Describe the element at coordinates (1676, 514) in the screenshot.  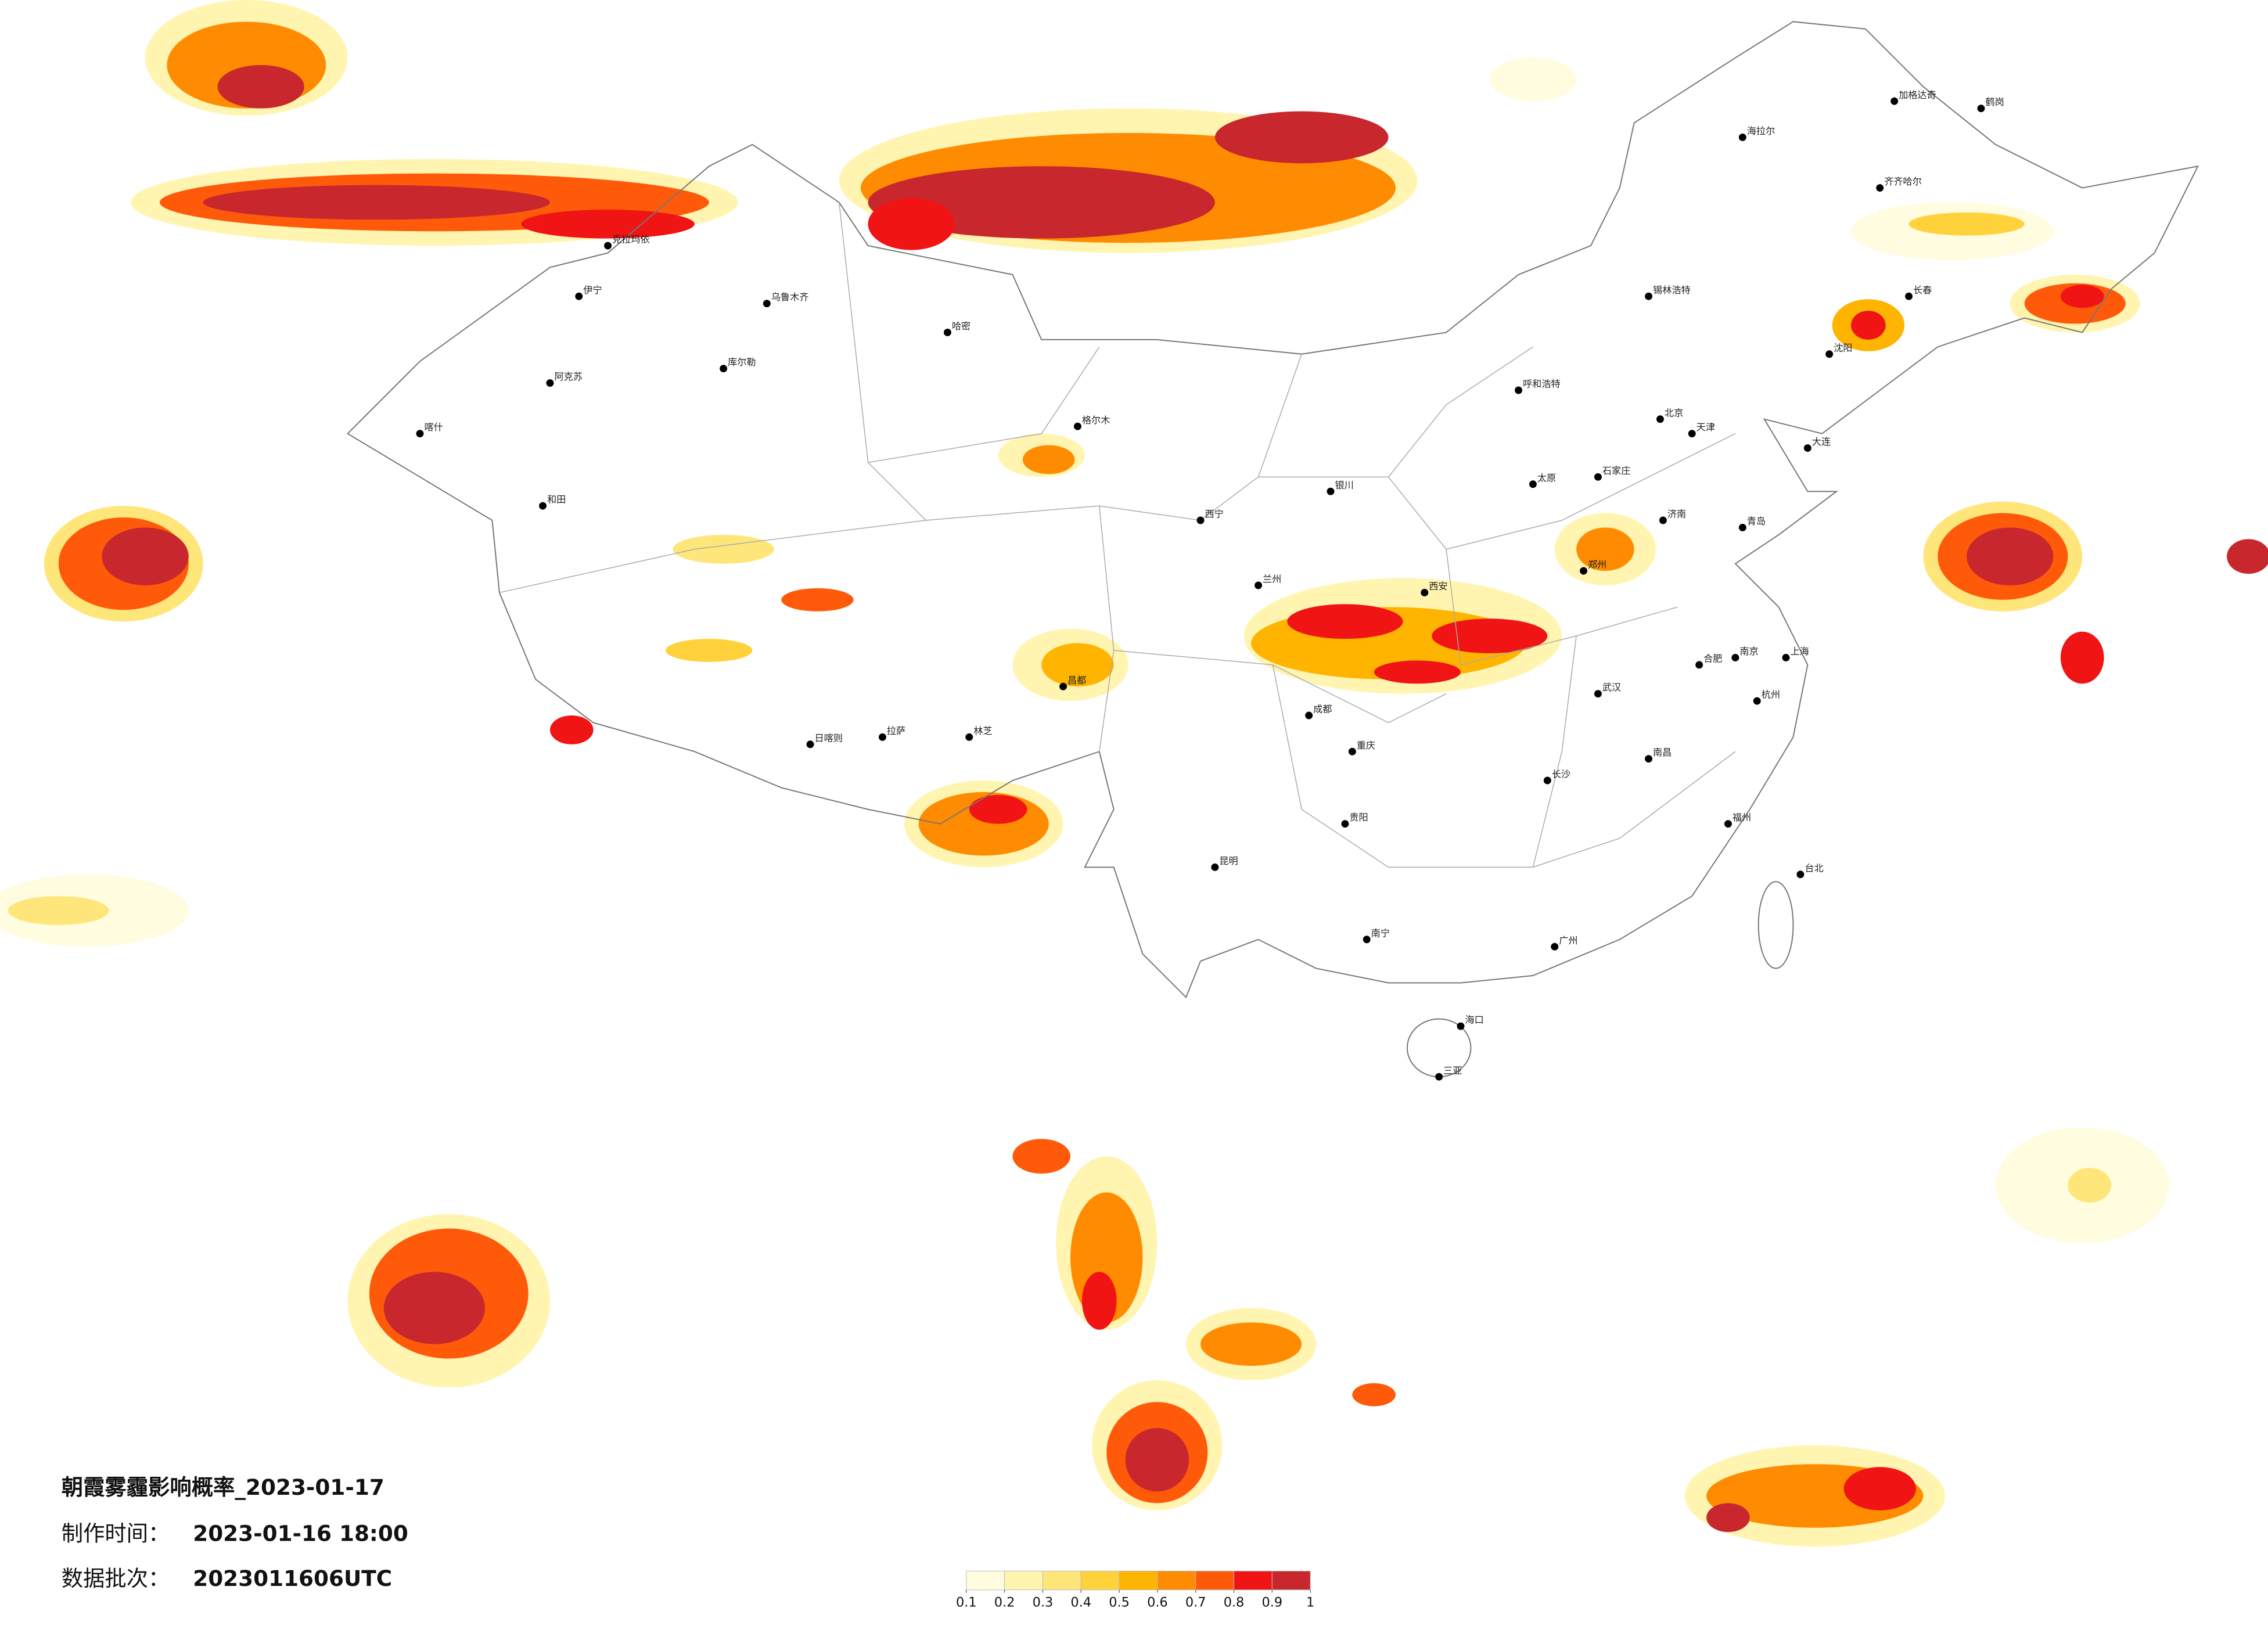
I see `city-label: 济南` at that location.